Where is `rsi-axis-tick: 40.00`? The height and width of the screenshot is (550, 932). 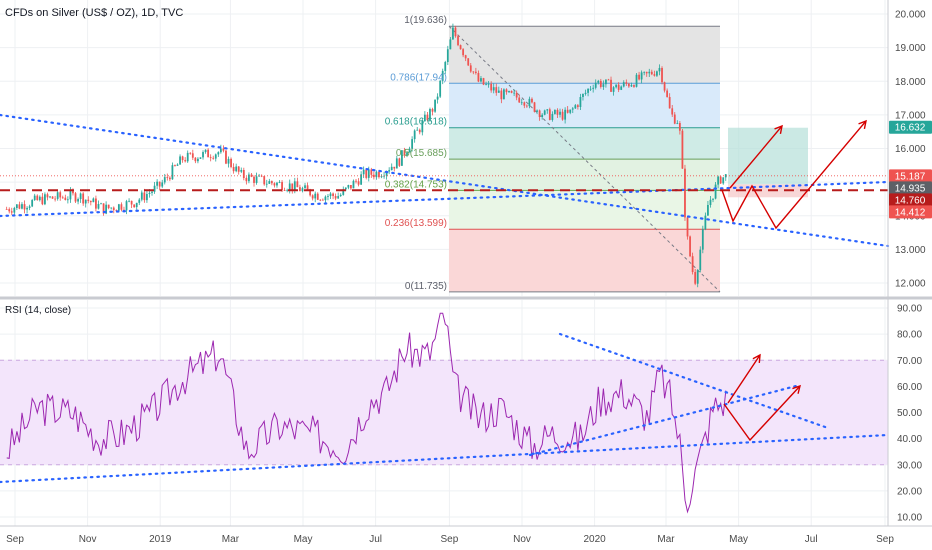
rsi-axis-tick: 40.00 is located at coordinates (909, 439).